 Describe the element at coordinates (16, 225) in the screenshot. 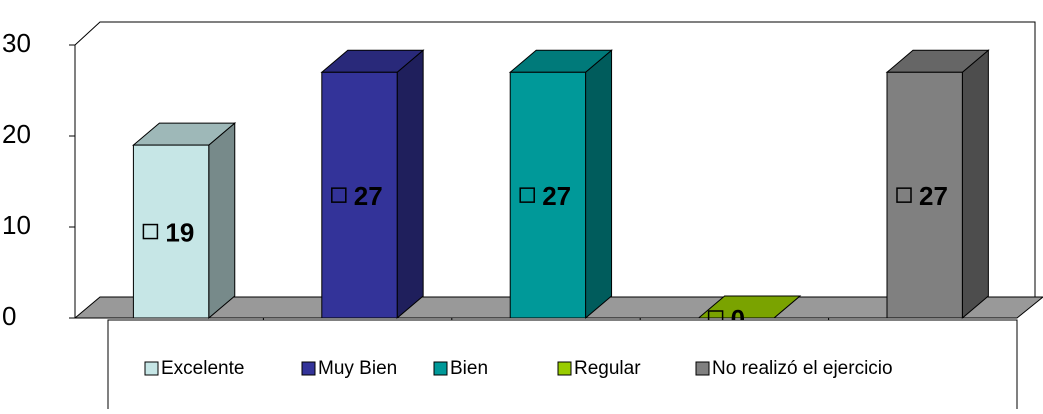

I see `y-tick-label: 10` at that location.